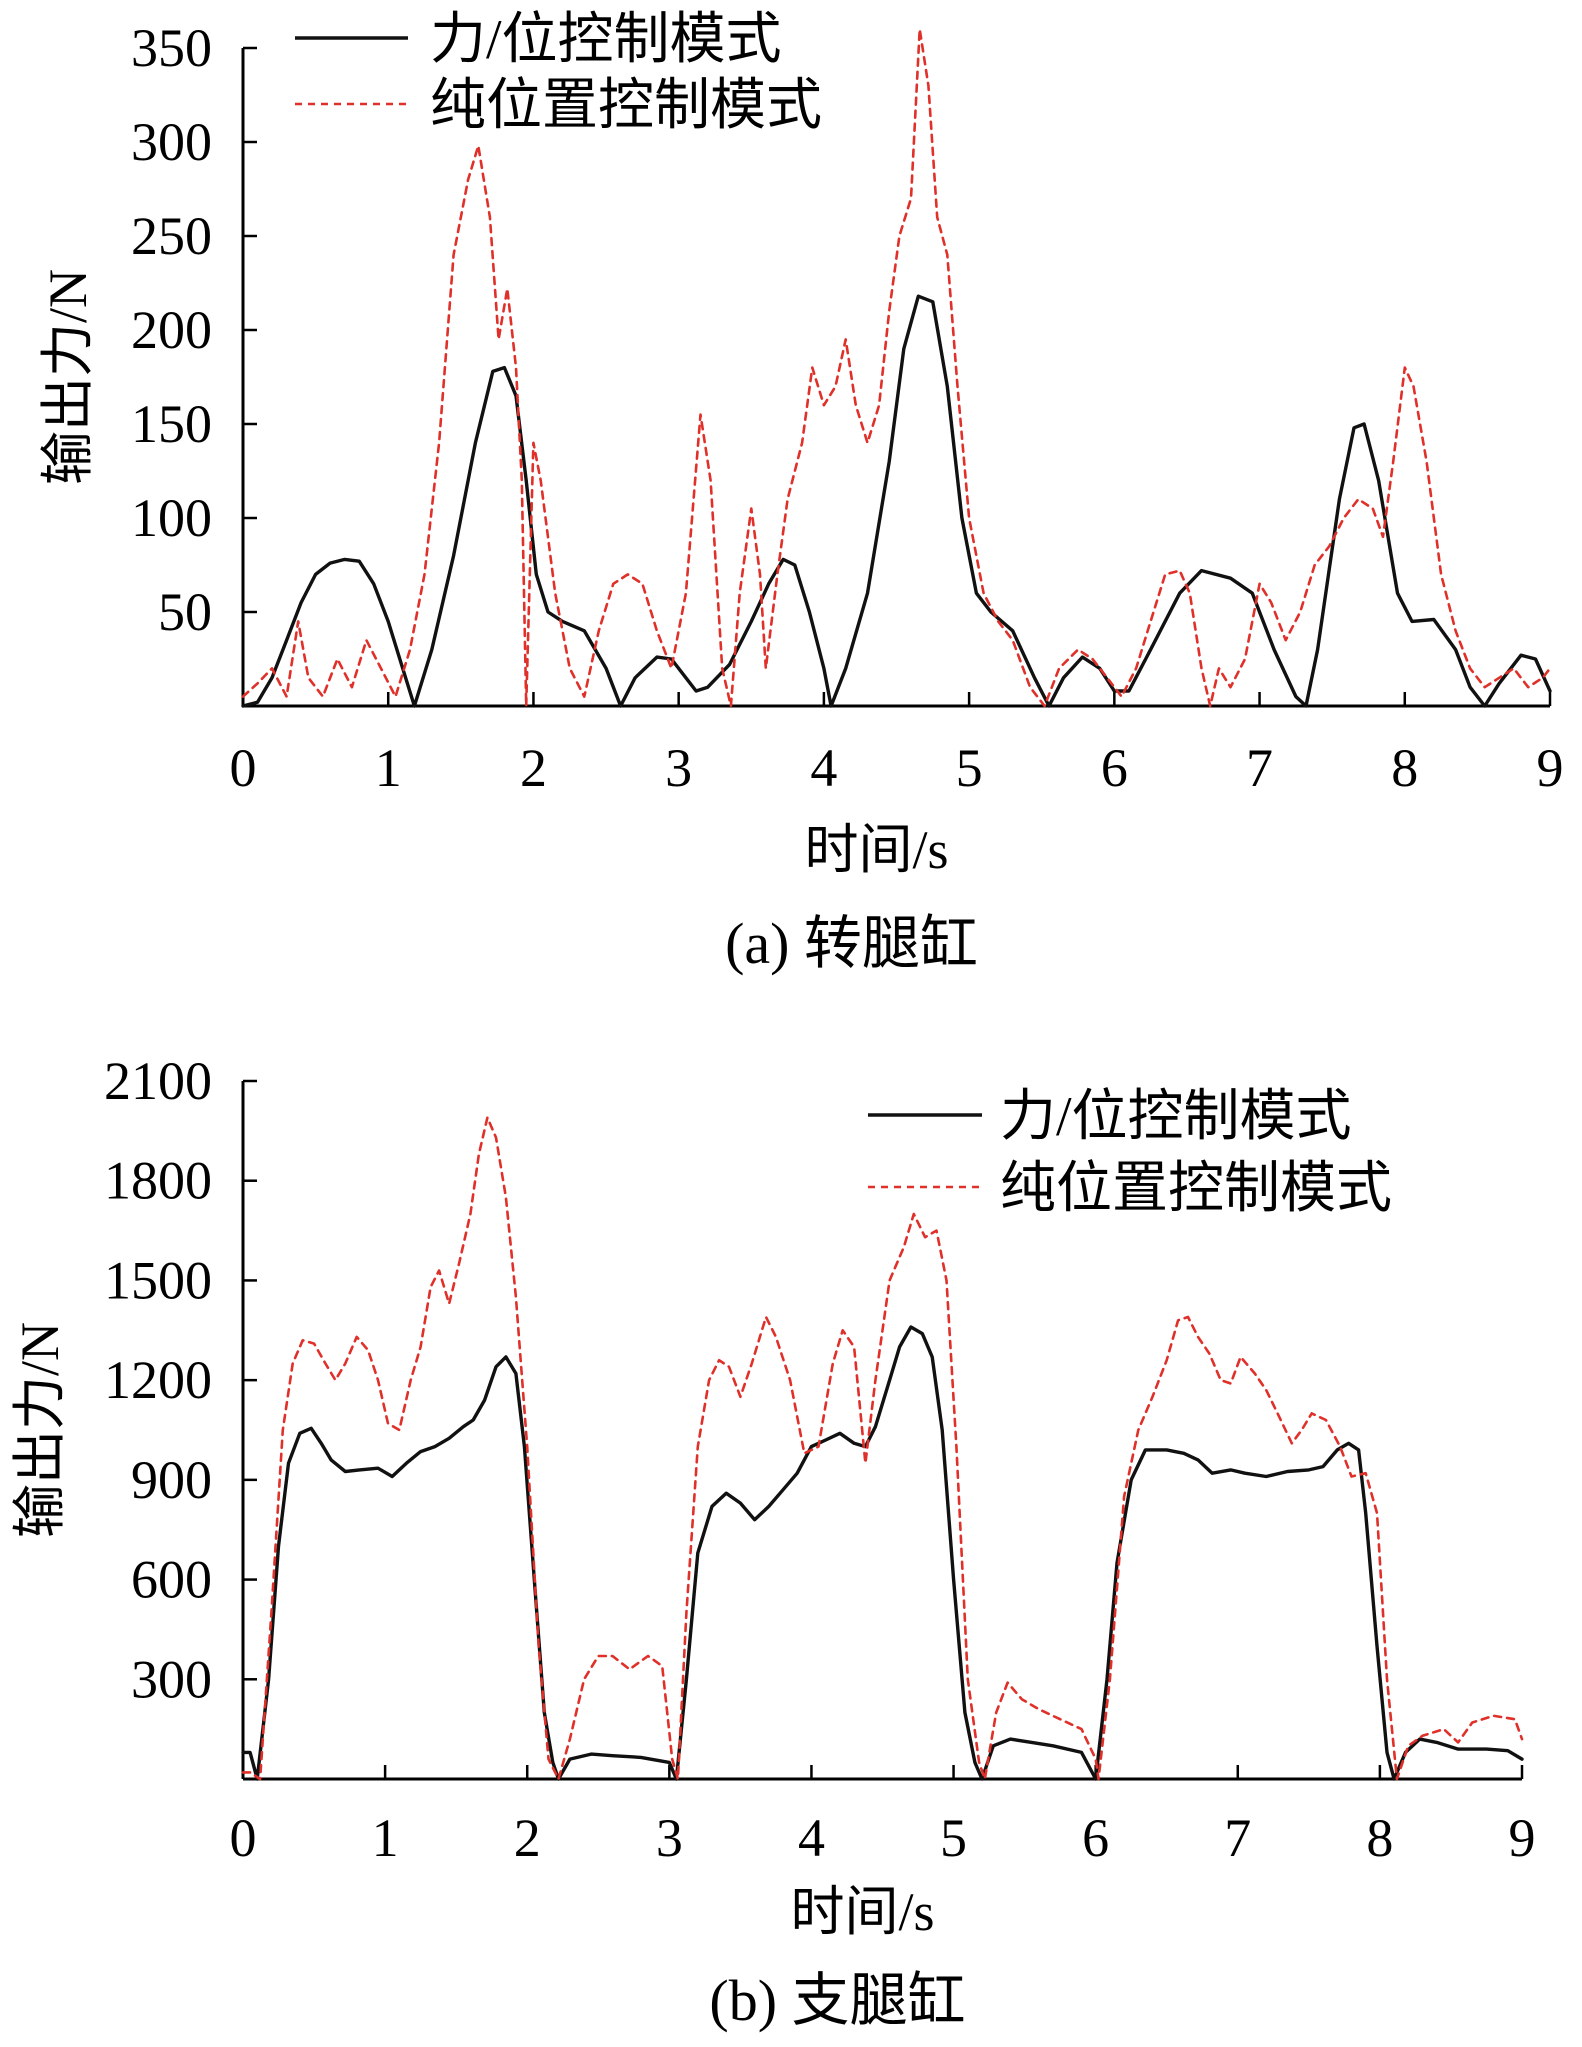 The width and height of the screenshot is (1582, 2047). I want to click on chart-a-y-tick-label: 100, so click(171, 518).